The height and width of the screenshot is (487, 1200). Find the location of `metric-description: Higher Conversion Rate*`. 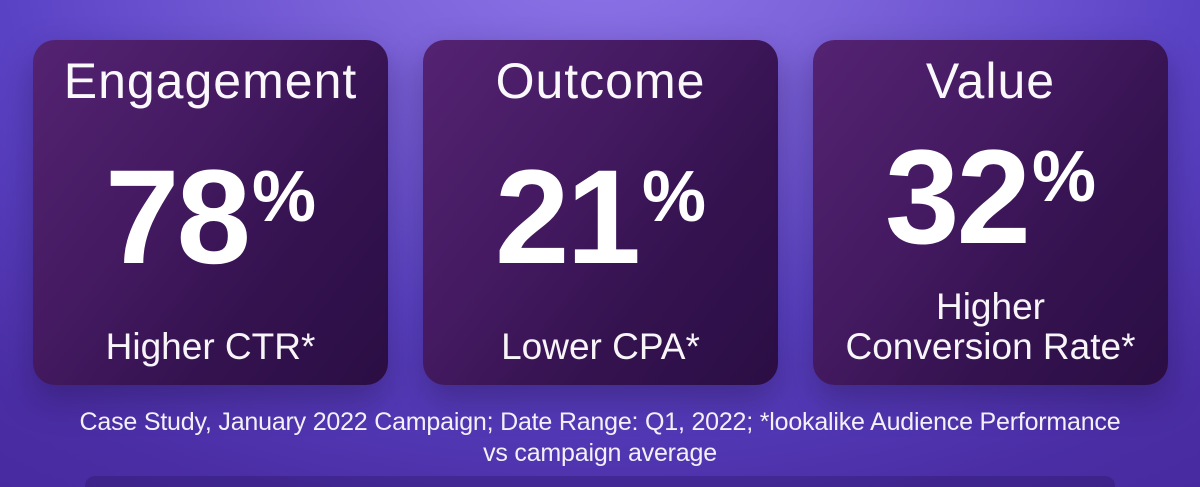

metric-description: Higher Conversion Rate* is located at coordinates (990, 327).